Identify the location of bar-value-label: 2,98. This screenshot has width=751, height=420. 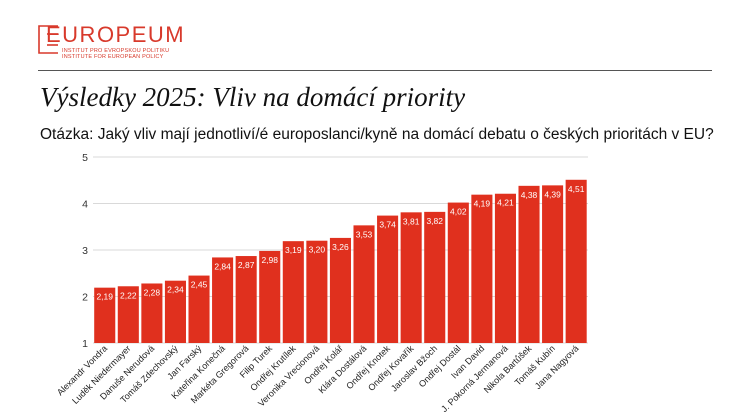
(269, 260).